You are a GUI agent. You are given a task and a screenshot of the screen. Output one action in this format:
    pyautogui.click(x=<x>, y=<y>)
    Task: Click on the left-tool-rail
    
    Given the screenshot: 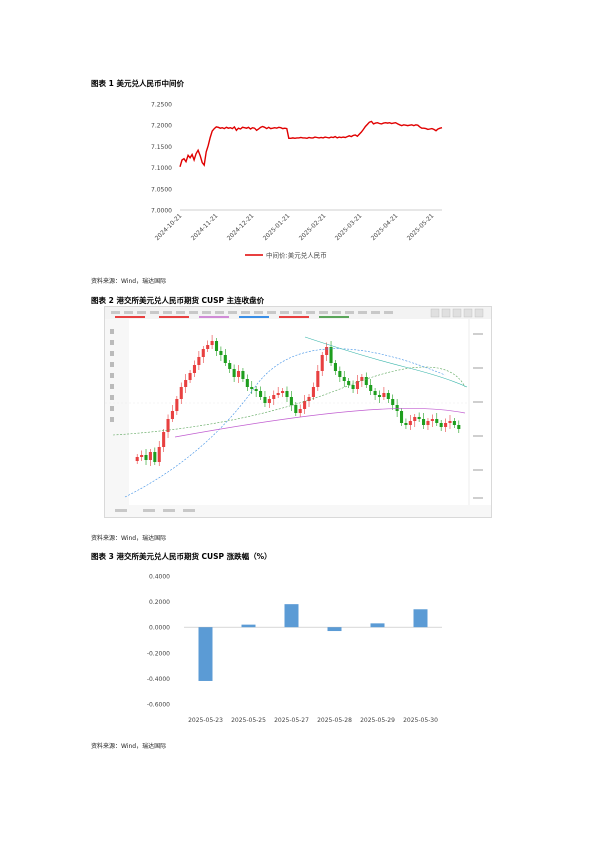 What is the action you would take?
    pyautogui.click(x=117, y=412)
    